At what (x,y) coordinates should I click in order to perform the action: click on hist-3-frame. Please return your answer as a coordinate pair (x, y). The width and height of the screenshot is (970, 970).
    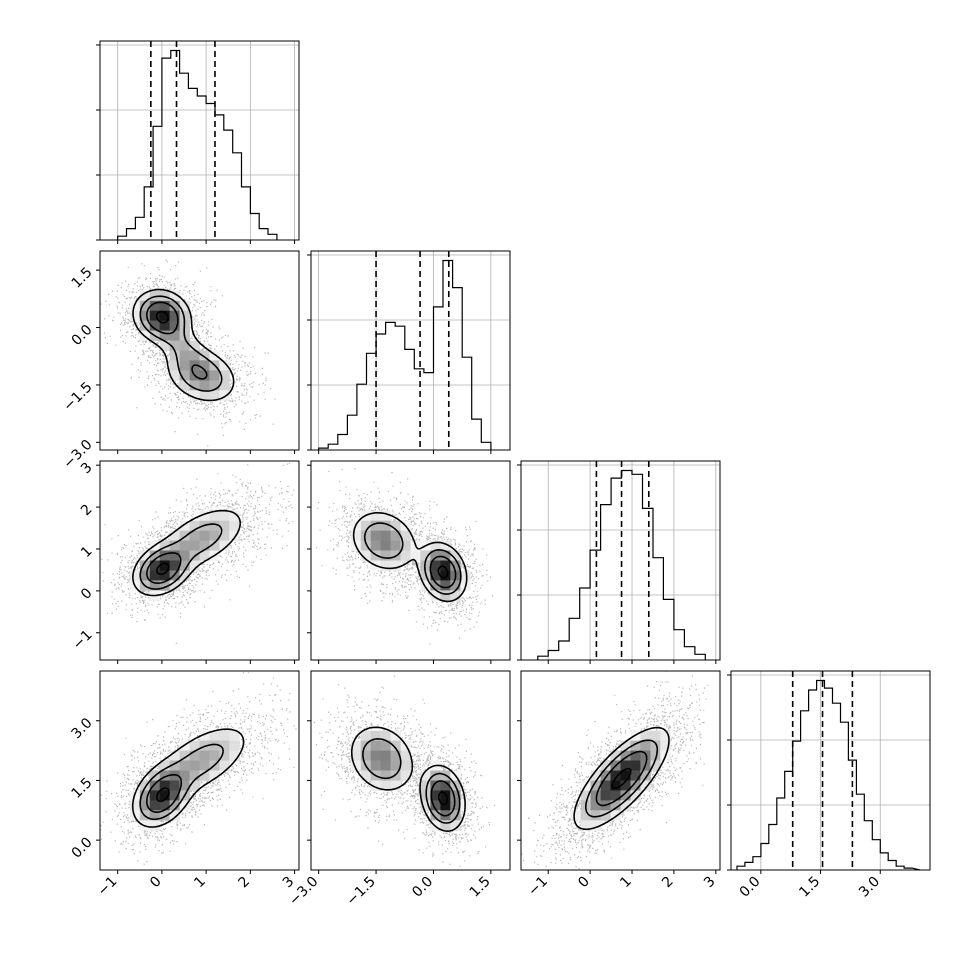
    Looking at the image, I should click on (830, 770).